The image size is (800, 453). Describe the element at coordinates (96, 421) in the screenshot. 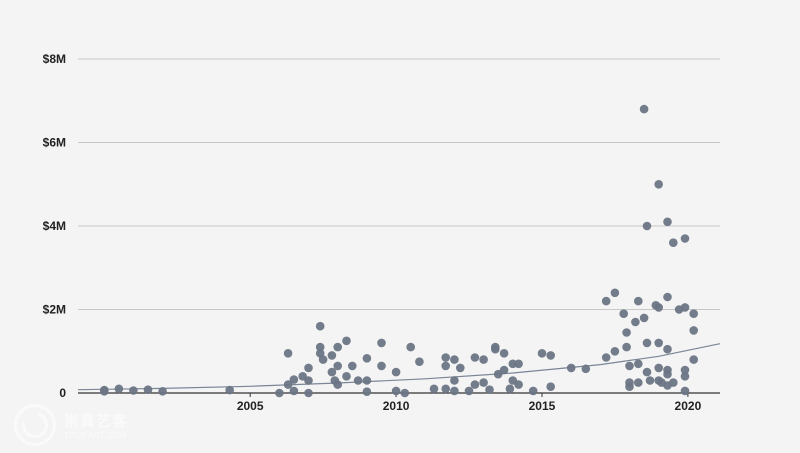

I see `watermark-title: 崇真艺客` at that location.